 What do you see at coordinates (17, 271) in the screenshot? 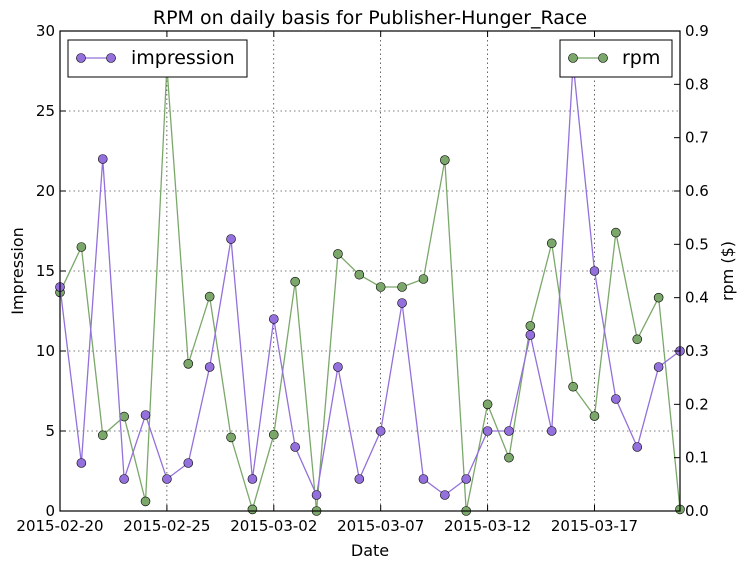
I see `y-axis-left-label: Impression` at bounding box center [17, 271].